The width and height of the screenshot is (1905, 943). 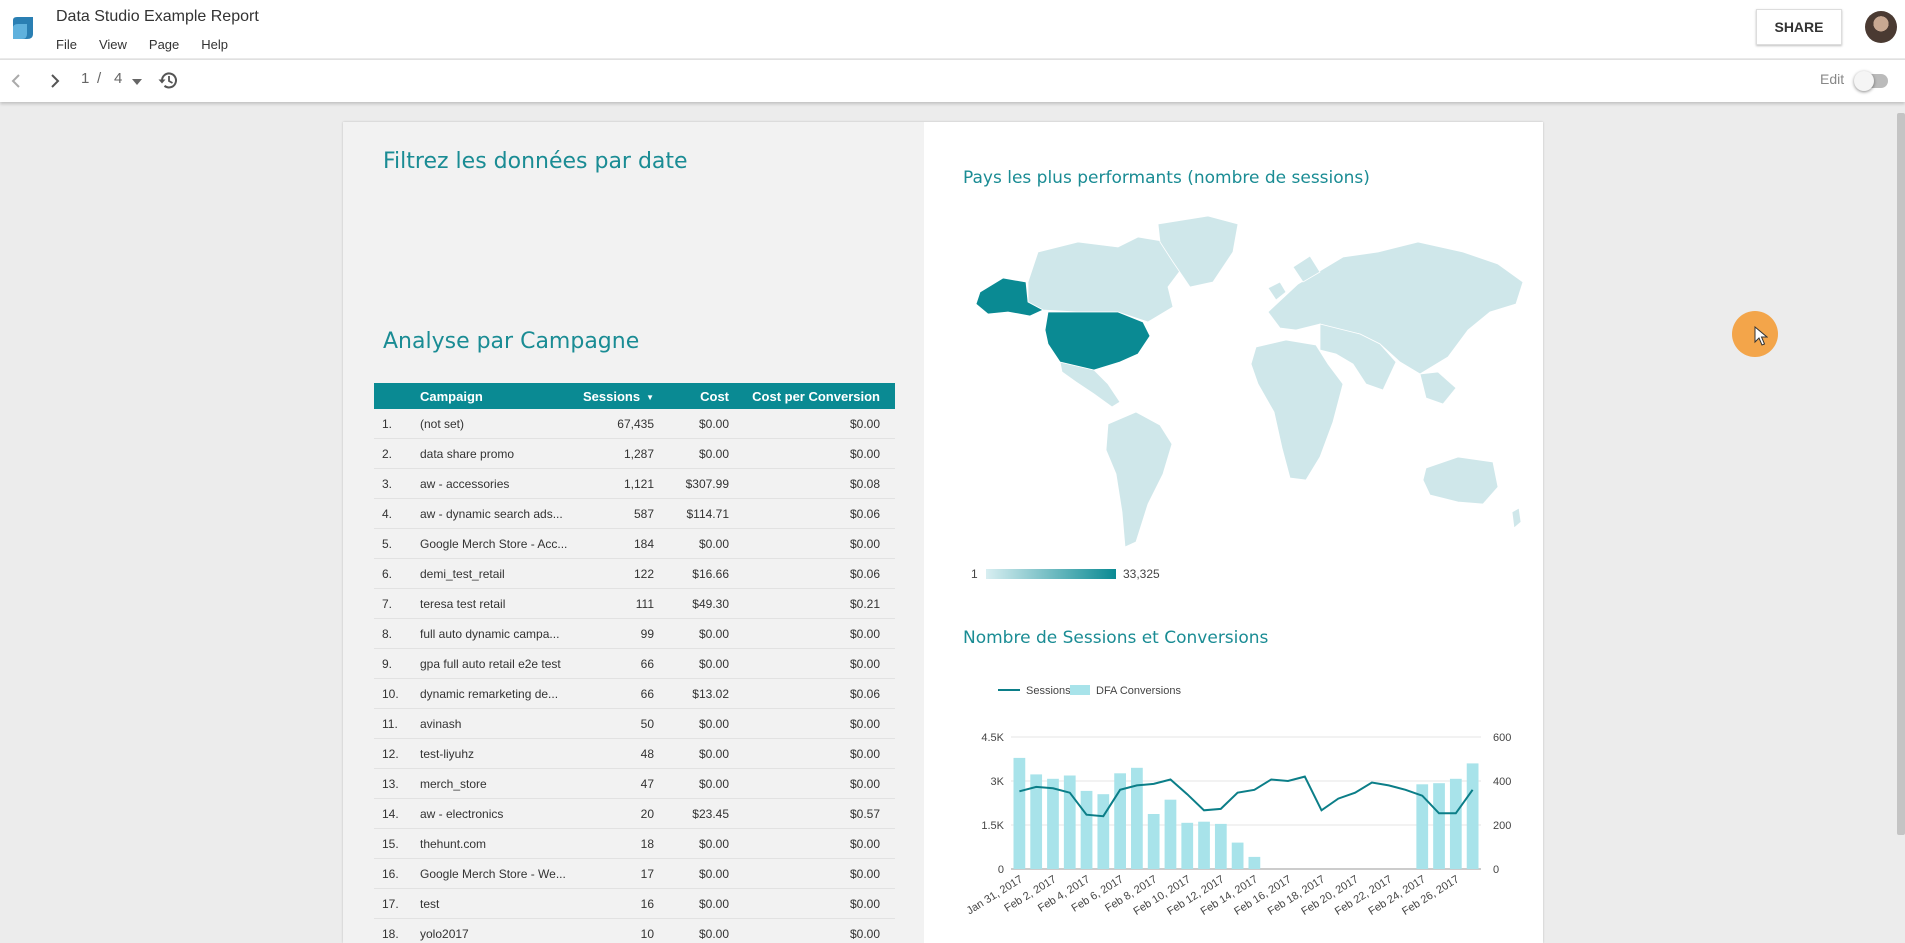 I want to click on table-row: 12. test-liyuhz 48 $0.00 $0.00, so click(x=634, y=754).